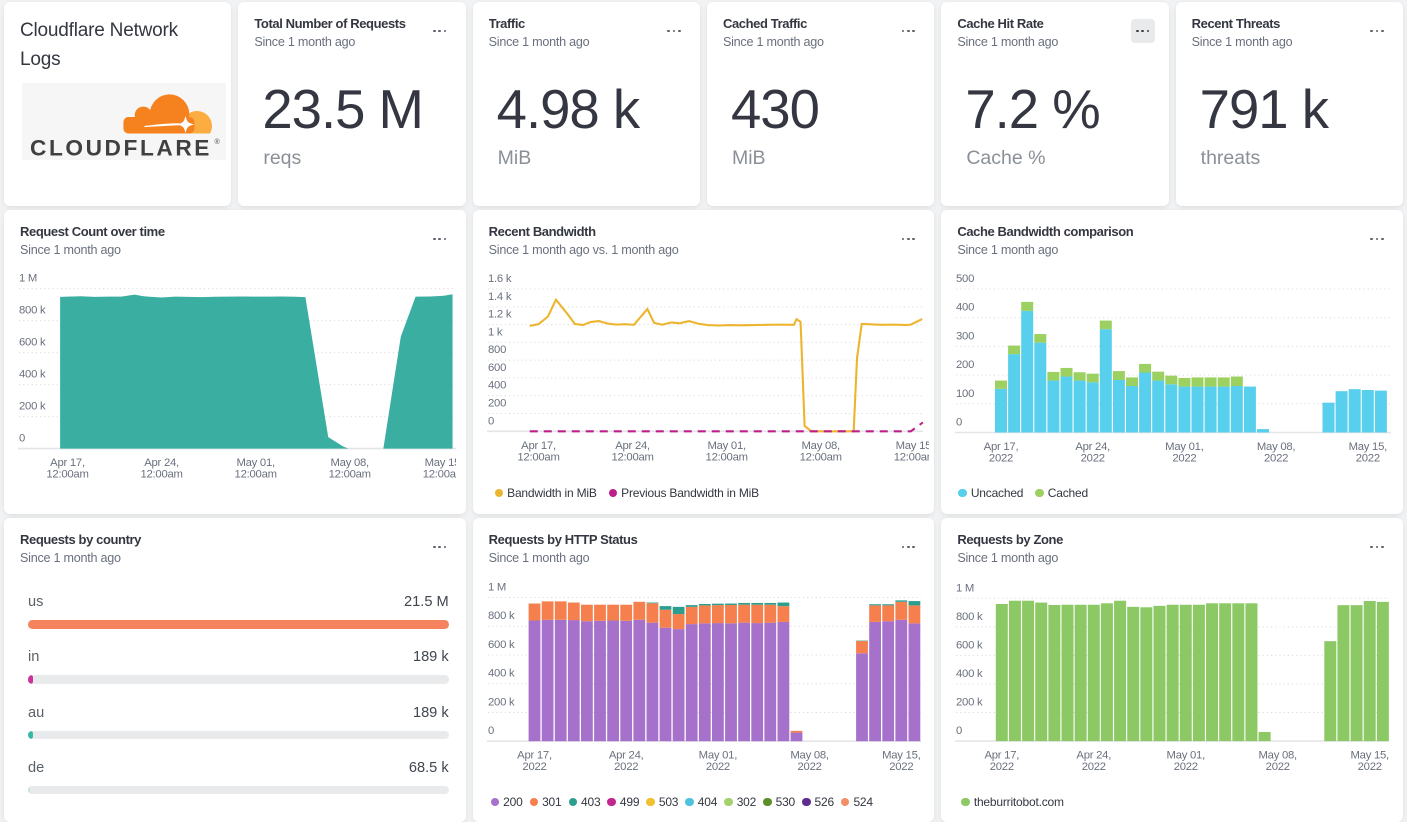 The width and height of the screenshot is (1407, 822). Describe the element at coordinates (586, 104) in the screenshot. I see `panel-metric-traffic: Traffic Since 1 month ago 4.98 k MiB` at that location.